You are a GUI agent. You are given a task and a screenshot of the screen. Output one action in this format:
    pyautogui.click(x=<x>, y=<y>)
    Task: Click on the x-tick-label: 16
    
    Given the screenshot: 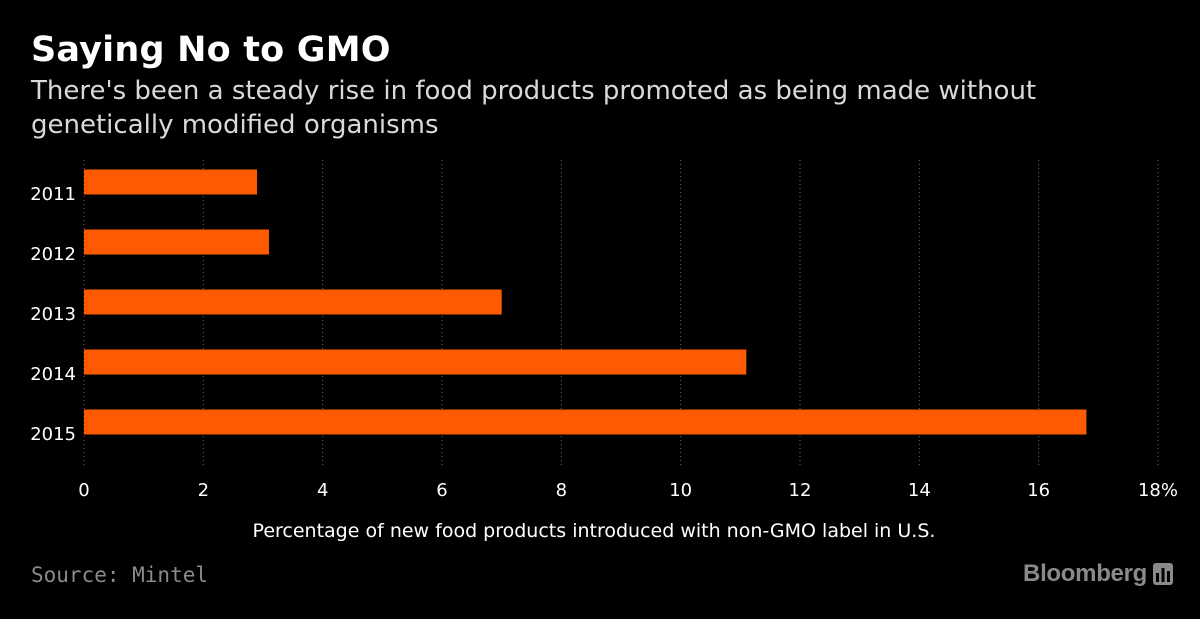 What is the action you would take?
    pyautogui.click(x=1038, y=490)
    